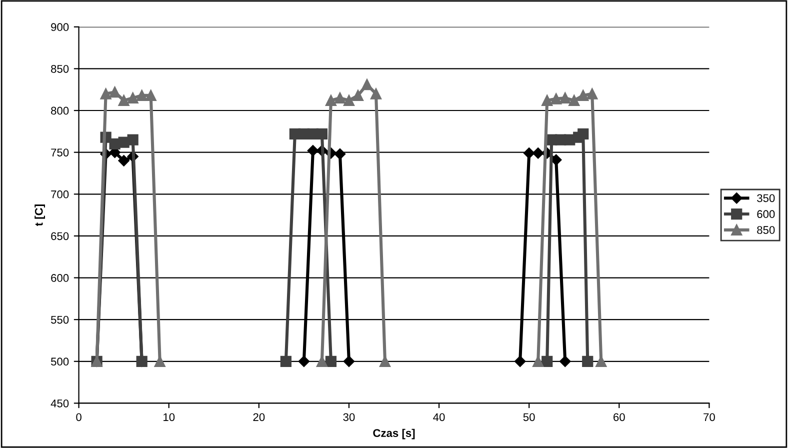  Describe the element at coordinates (349, 417) in the screenshot. I see `x-tick-label: 30` at that location.